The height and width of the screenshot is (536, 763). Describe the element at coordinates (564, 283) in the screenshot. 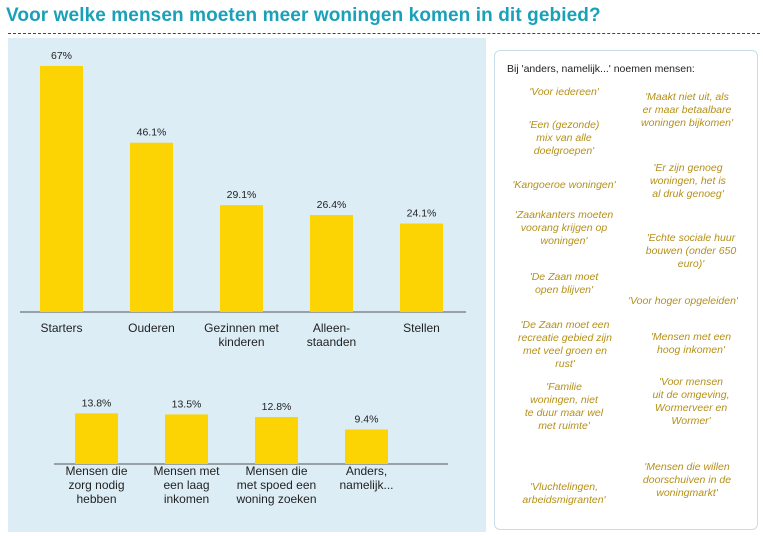

I see `quote: 'De Zaan moet open blijven'` at that location.